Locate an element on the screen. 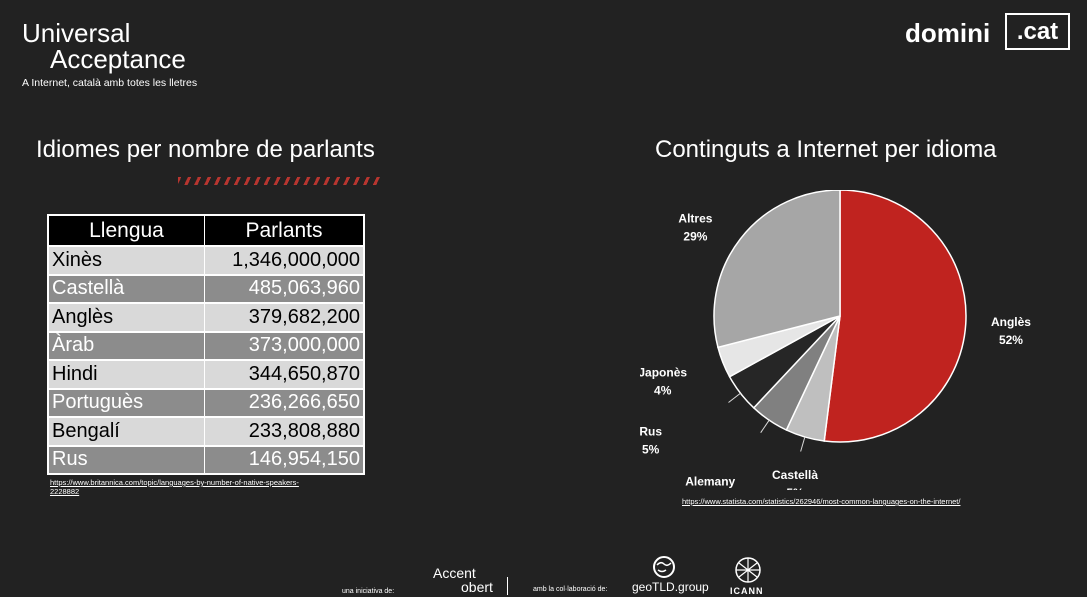 The height and width of the screenshot is (597, 1087). pie-label-anglès: Anglès is located at coordinates (1011, 322).